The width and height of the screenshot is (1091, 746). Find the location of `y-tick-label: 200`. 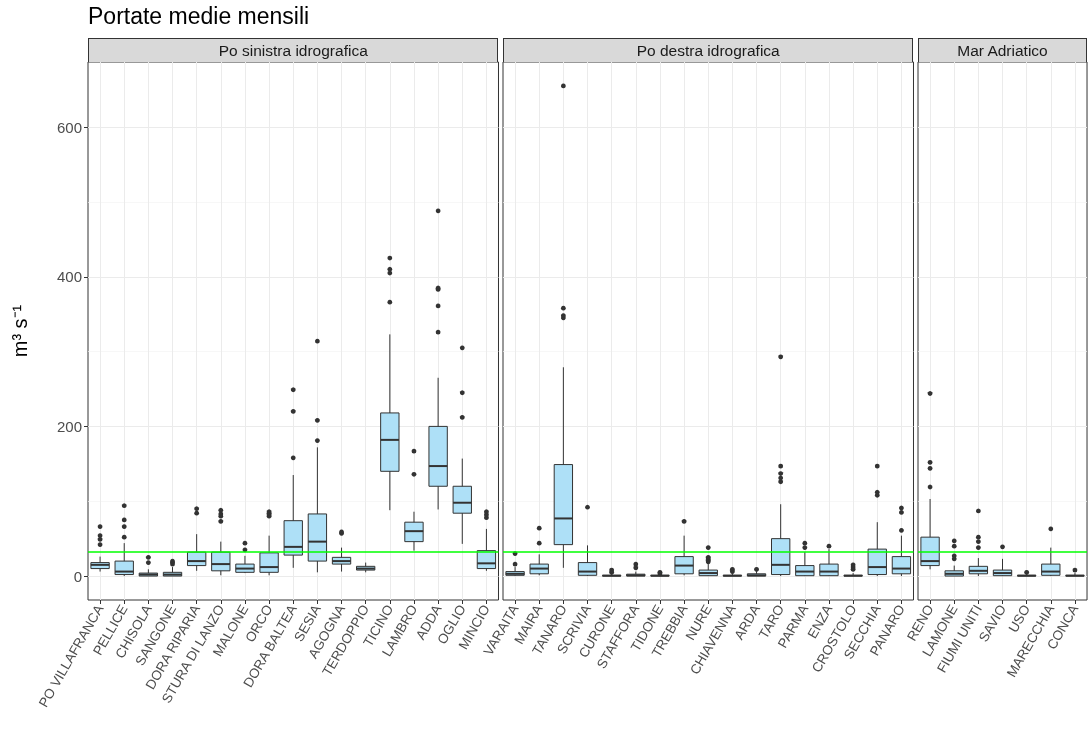

y-tick-label: 200 is located at coordinates (69, 426).